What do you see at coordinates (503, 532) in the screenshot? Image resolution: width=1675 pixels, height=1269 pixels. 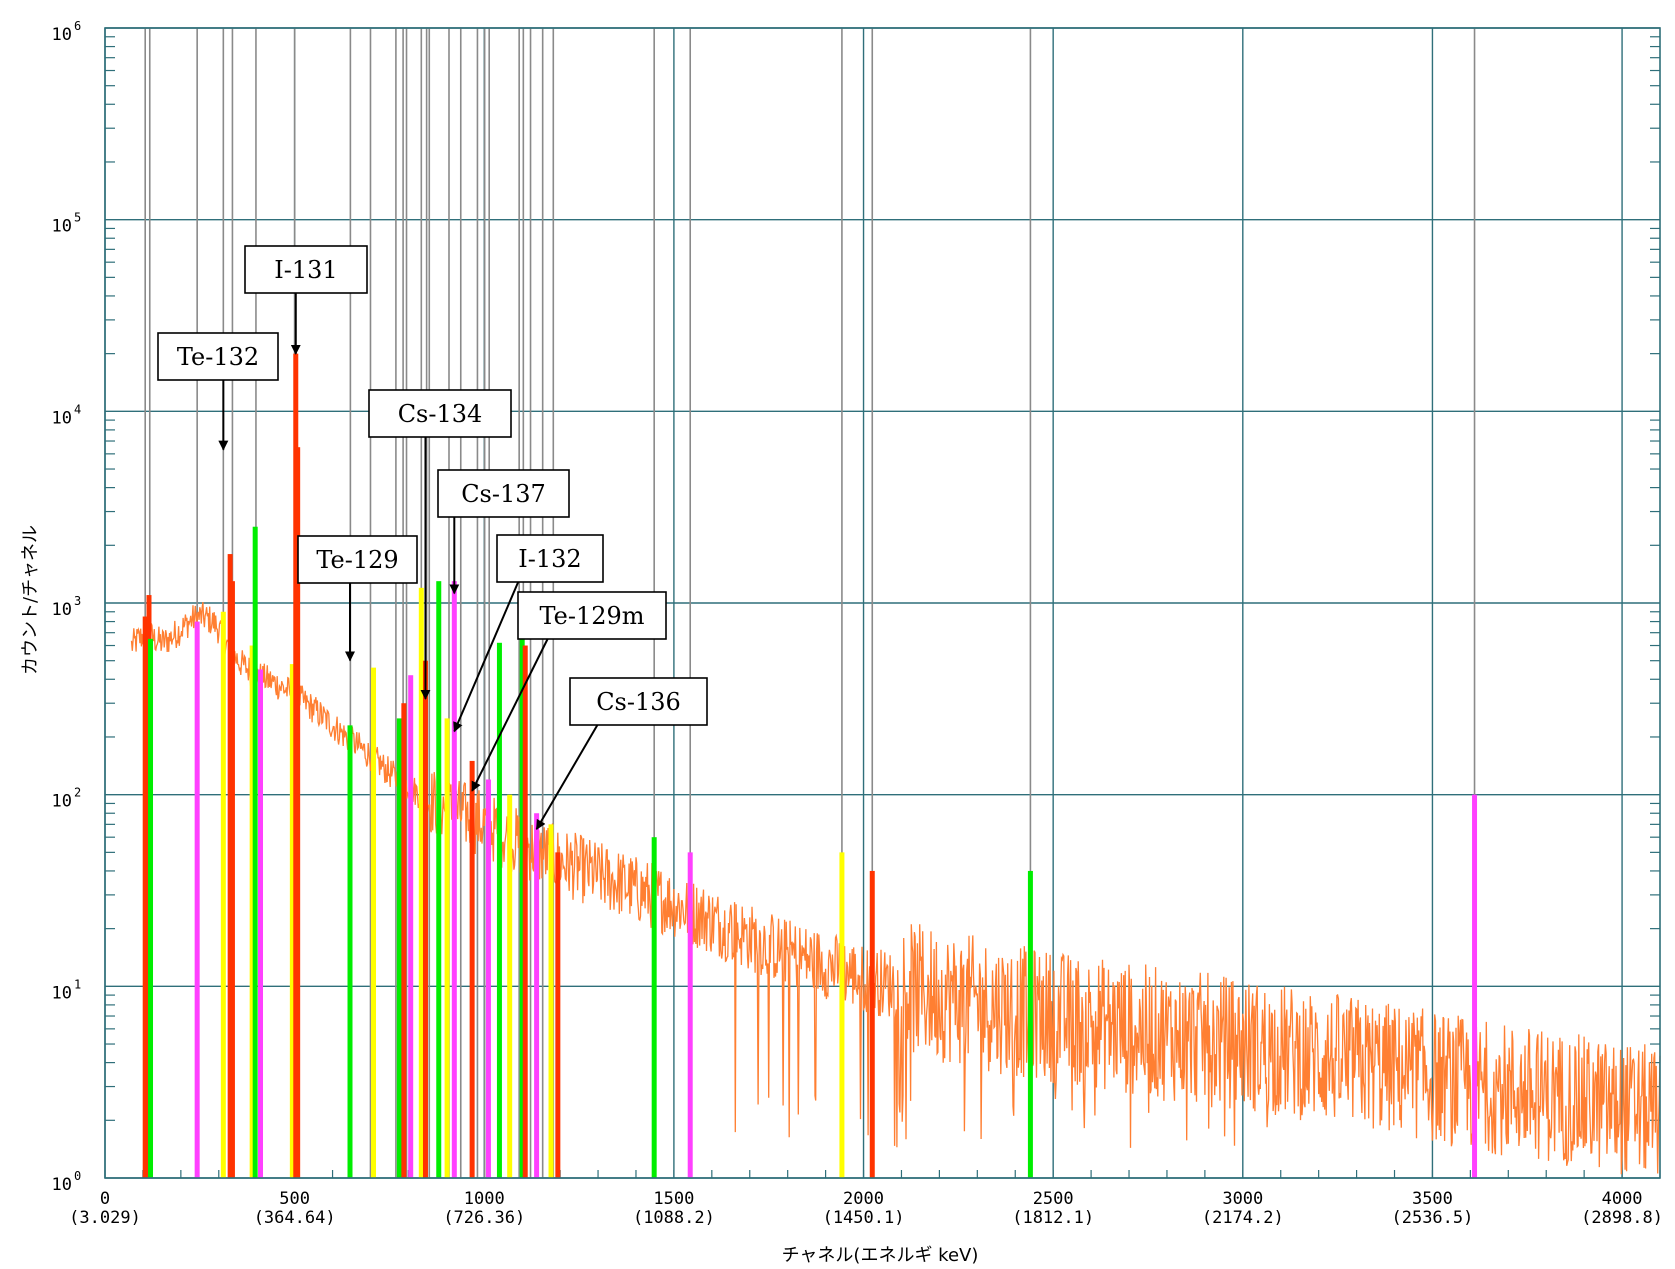 I see `annotation-cs-137: Cs-137` at bounding box center [503, 532].